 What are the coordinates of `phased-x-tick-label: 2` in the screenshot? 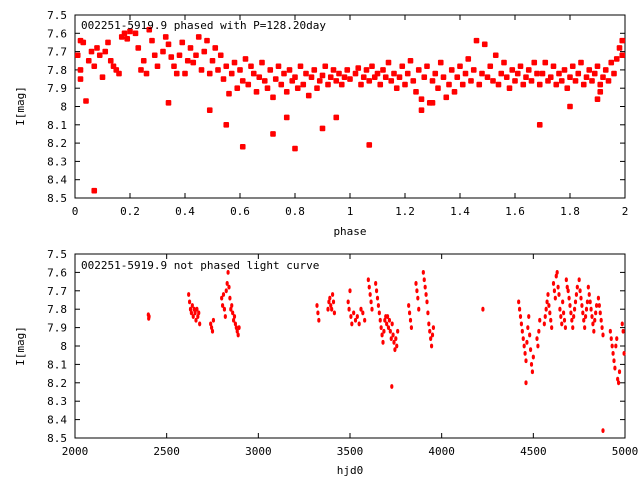 It's located at (625, 211).